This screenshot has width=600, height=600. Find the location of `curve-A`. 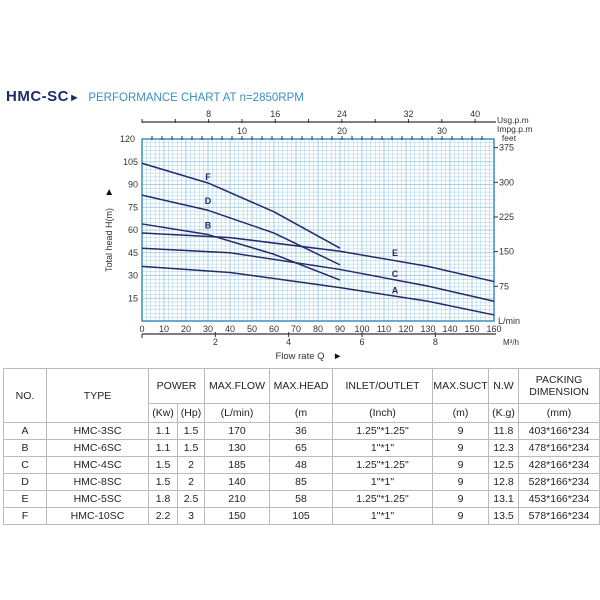

curve-A is located at coordinates (318, 290).